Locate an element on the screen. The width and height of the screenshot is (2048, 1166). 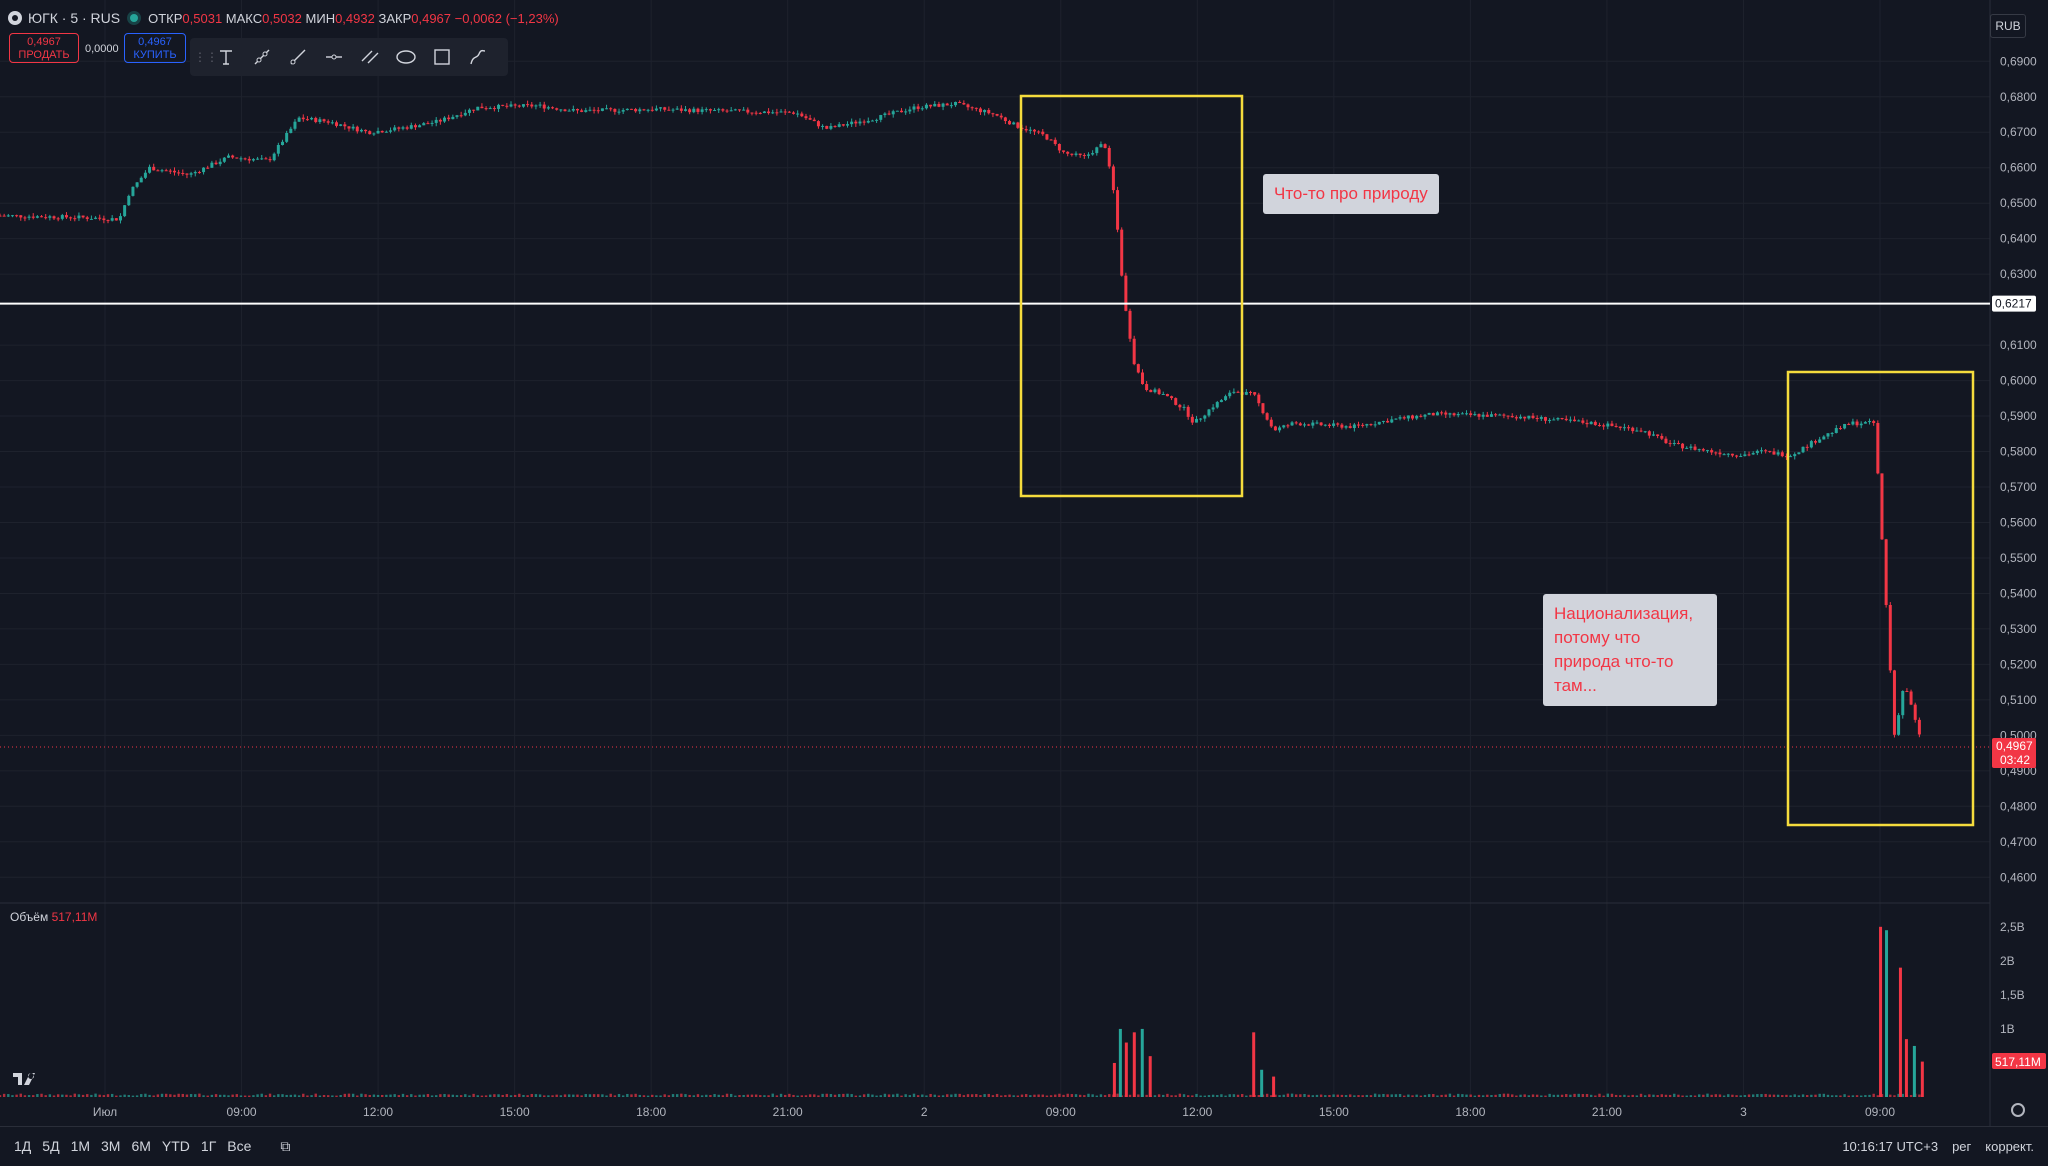
parallel-channel-icon is located at coordinates (370, 57).